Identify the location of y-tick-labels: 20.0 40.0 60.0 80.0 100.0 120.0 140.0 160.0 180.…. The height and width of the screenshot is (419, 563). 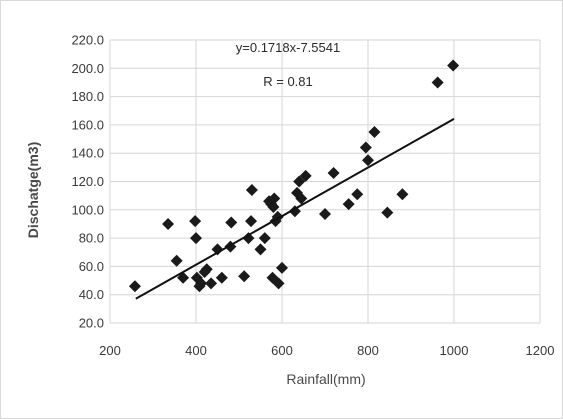
(87, 182).